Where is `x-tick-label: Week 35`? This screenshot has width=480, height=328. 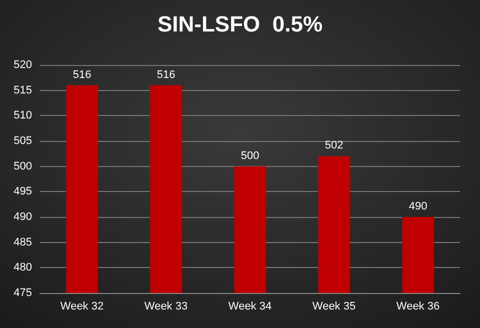
x-tick-label: Week 35 is located at coordinates (334, 306).